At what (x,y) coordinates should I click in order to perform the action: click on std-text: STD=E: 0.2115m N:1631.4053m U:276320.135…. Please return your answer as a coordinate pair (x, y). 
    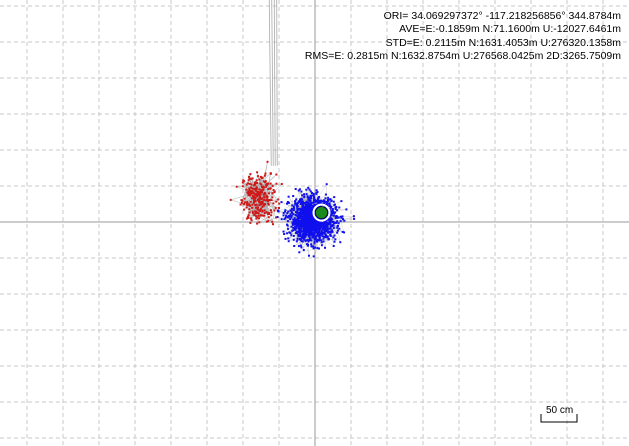
    Looking at the image, I should click on (503, 42).